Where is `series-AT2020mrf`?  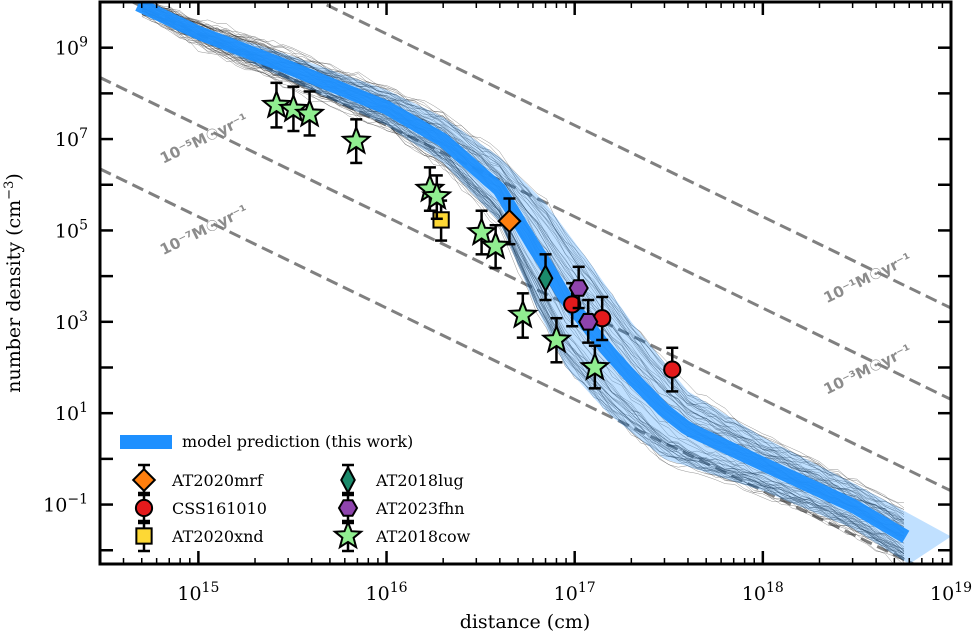 series-AT2020mrf is located at coordinates (509, 221).